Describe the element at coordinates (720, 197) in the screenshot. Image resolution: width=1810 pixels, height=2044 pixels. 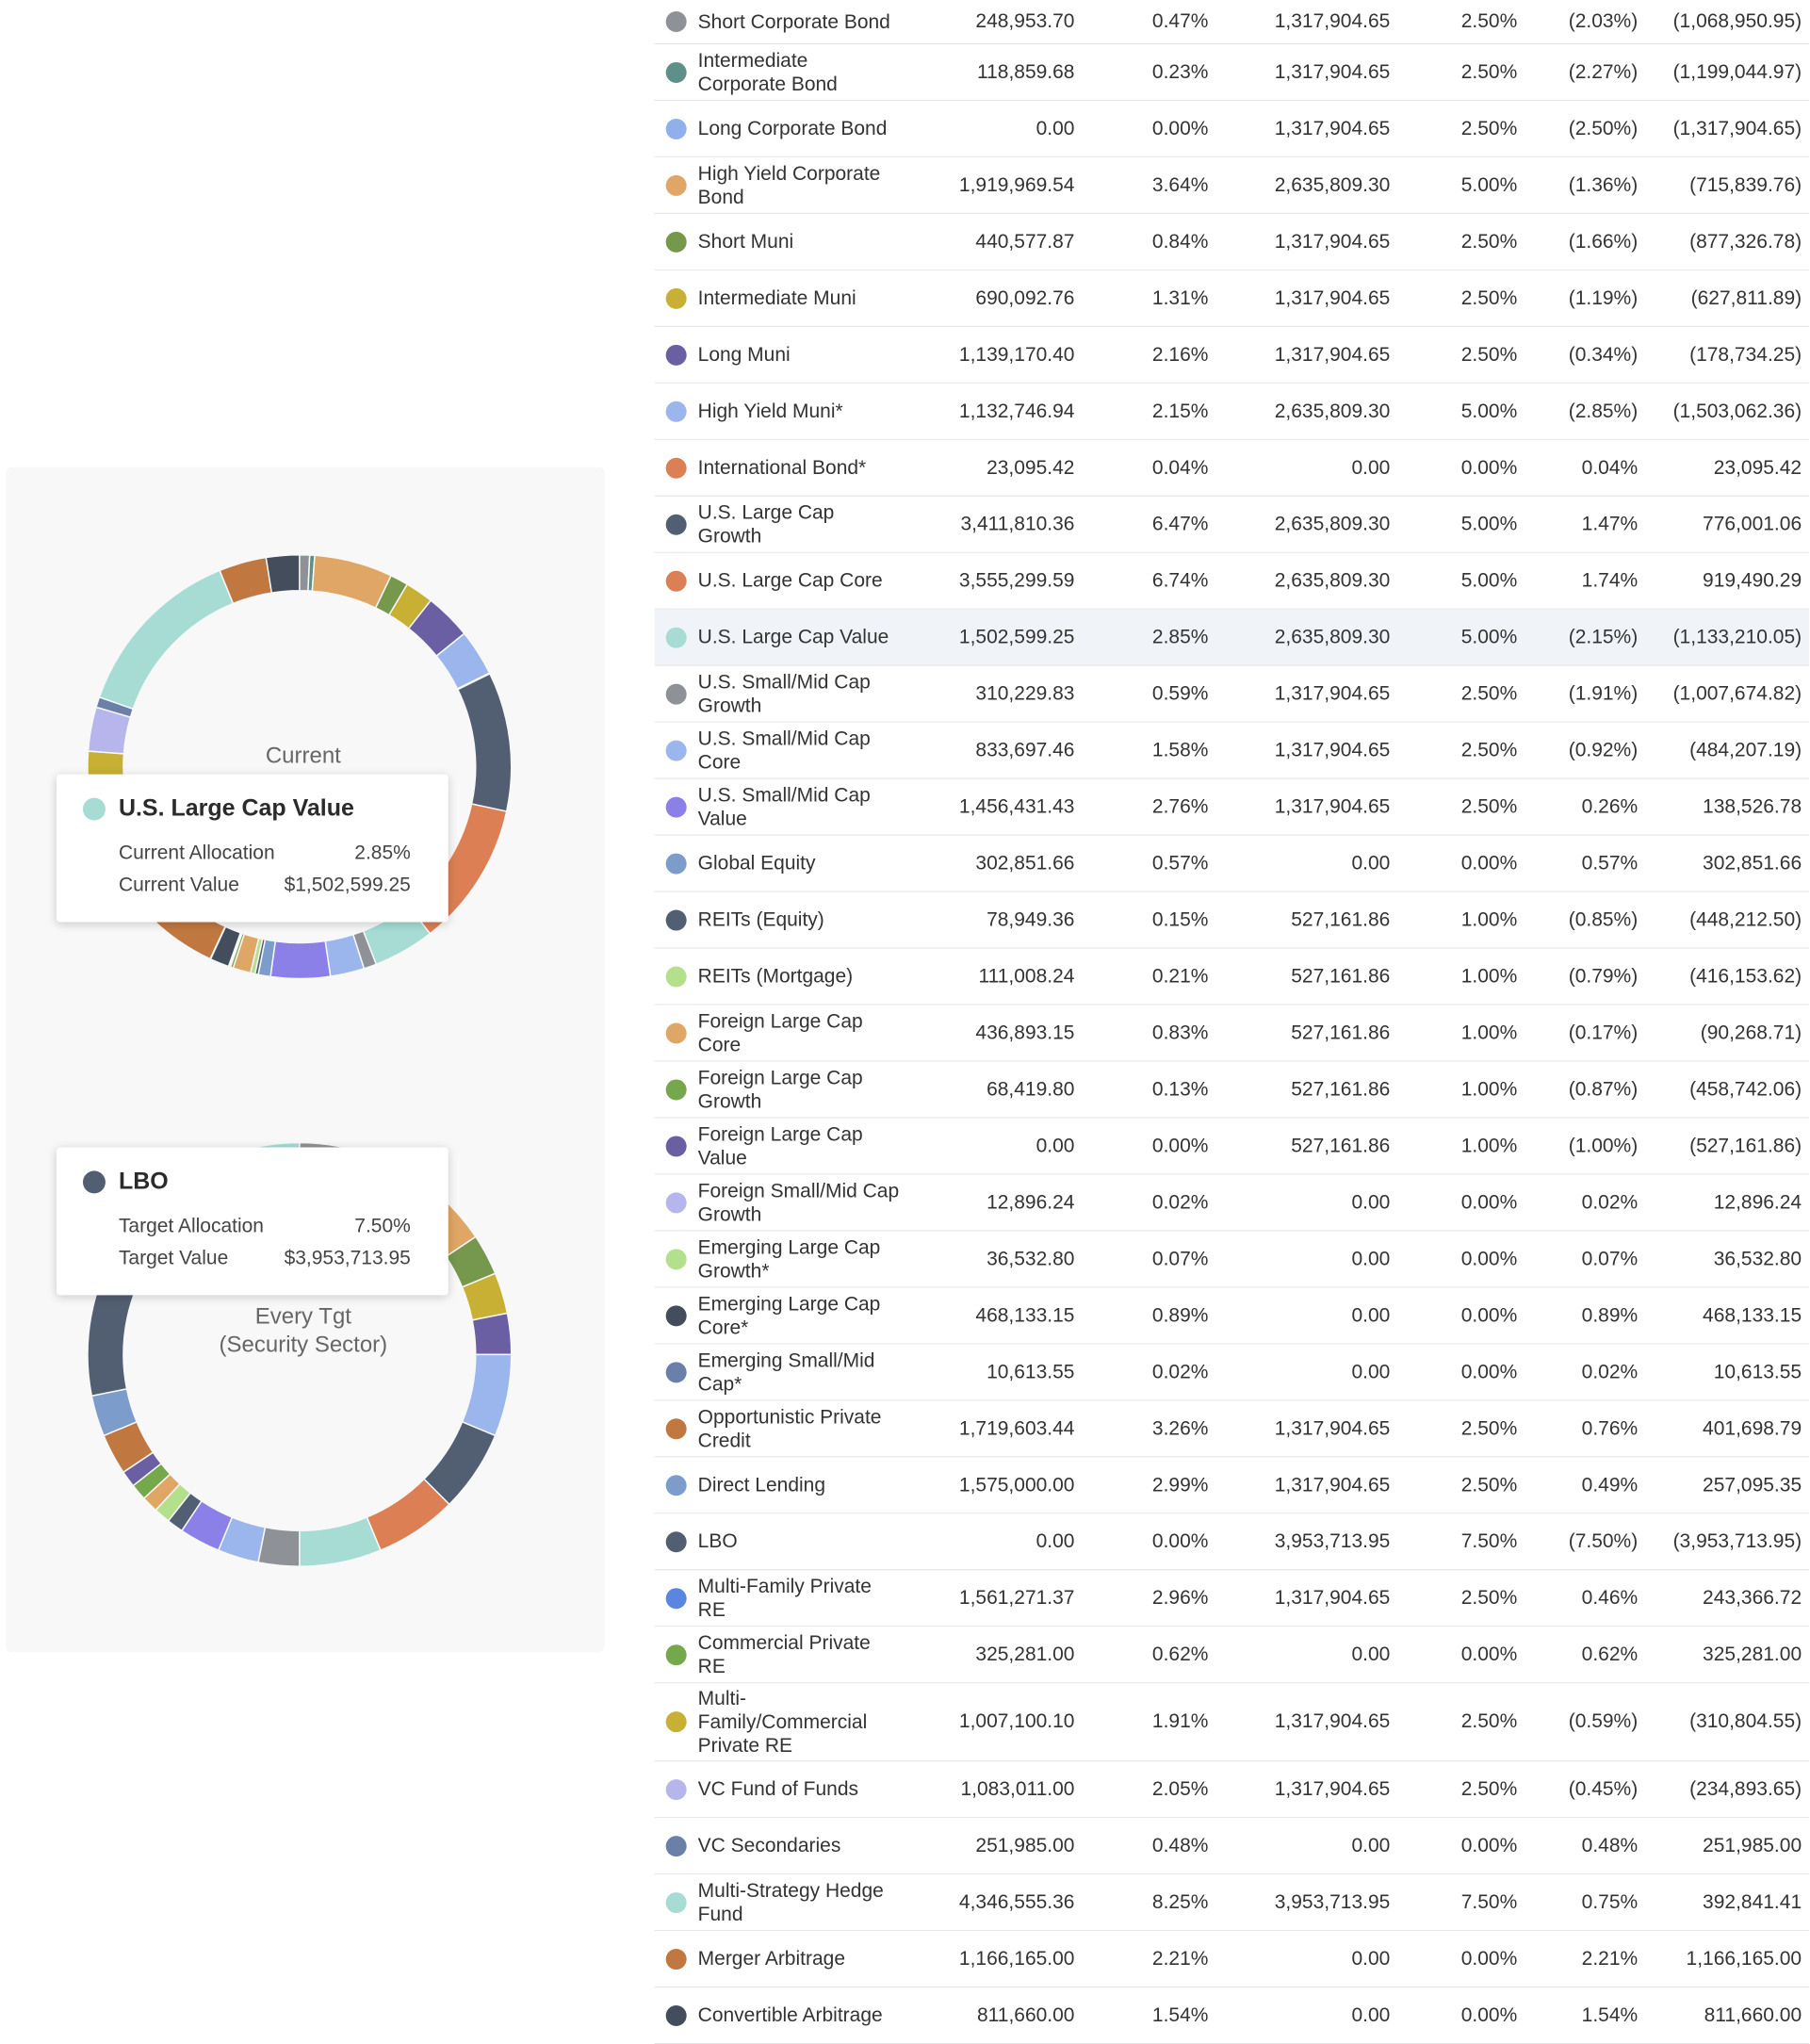
I see `asset-class-name-line: Bond` at that location.